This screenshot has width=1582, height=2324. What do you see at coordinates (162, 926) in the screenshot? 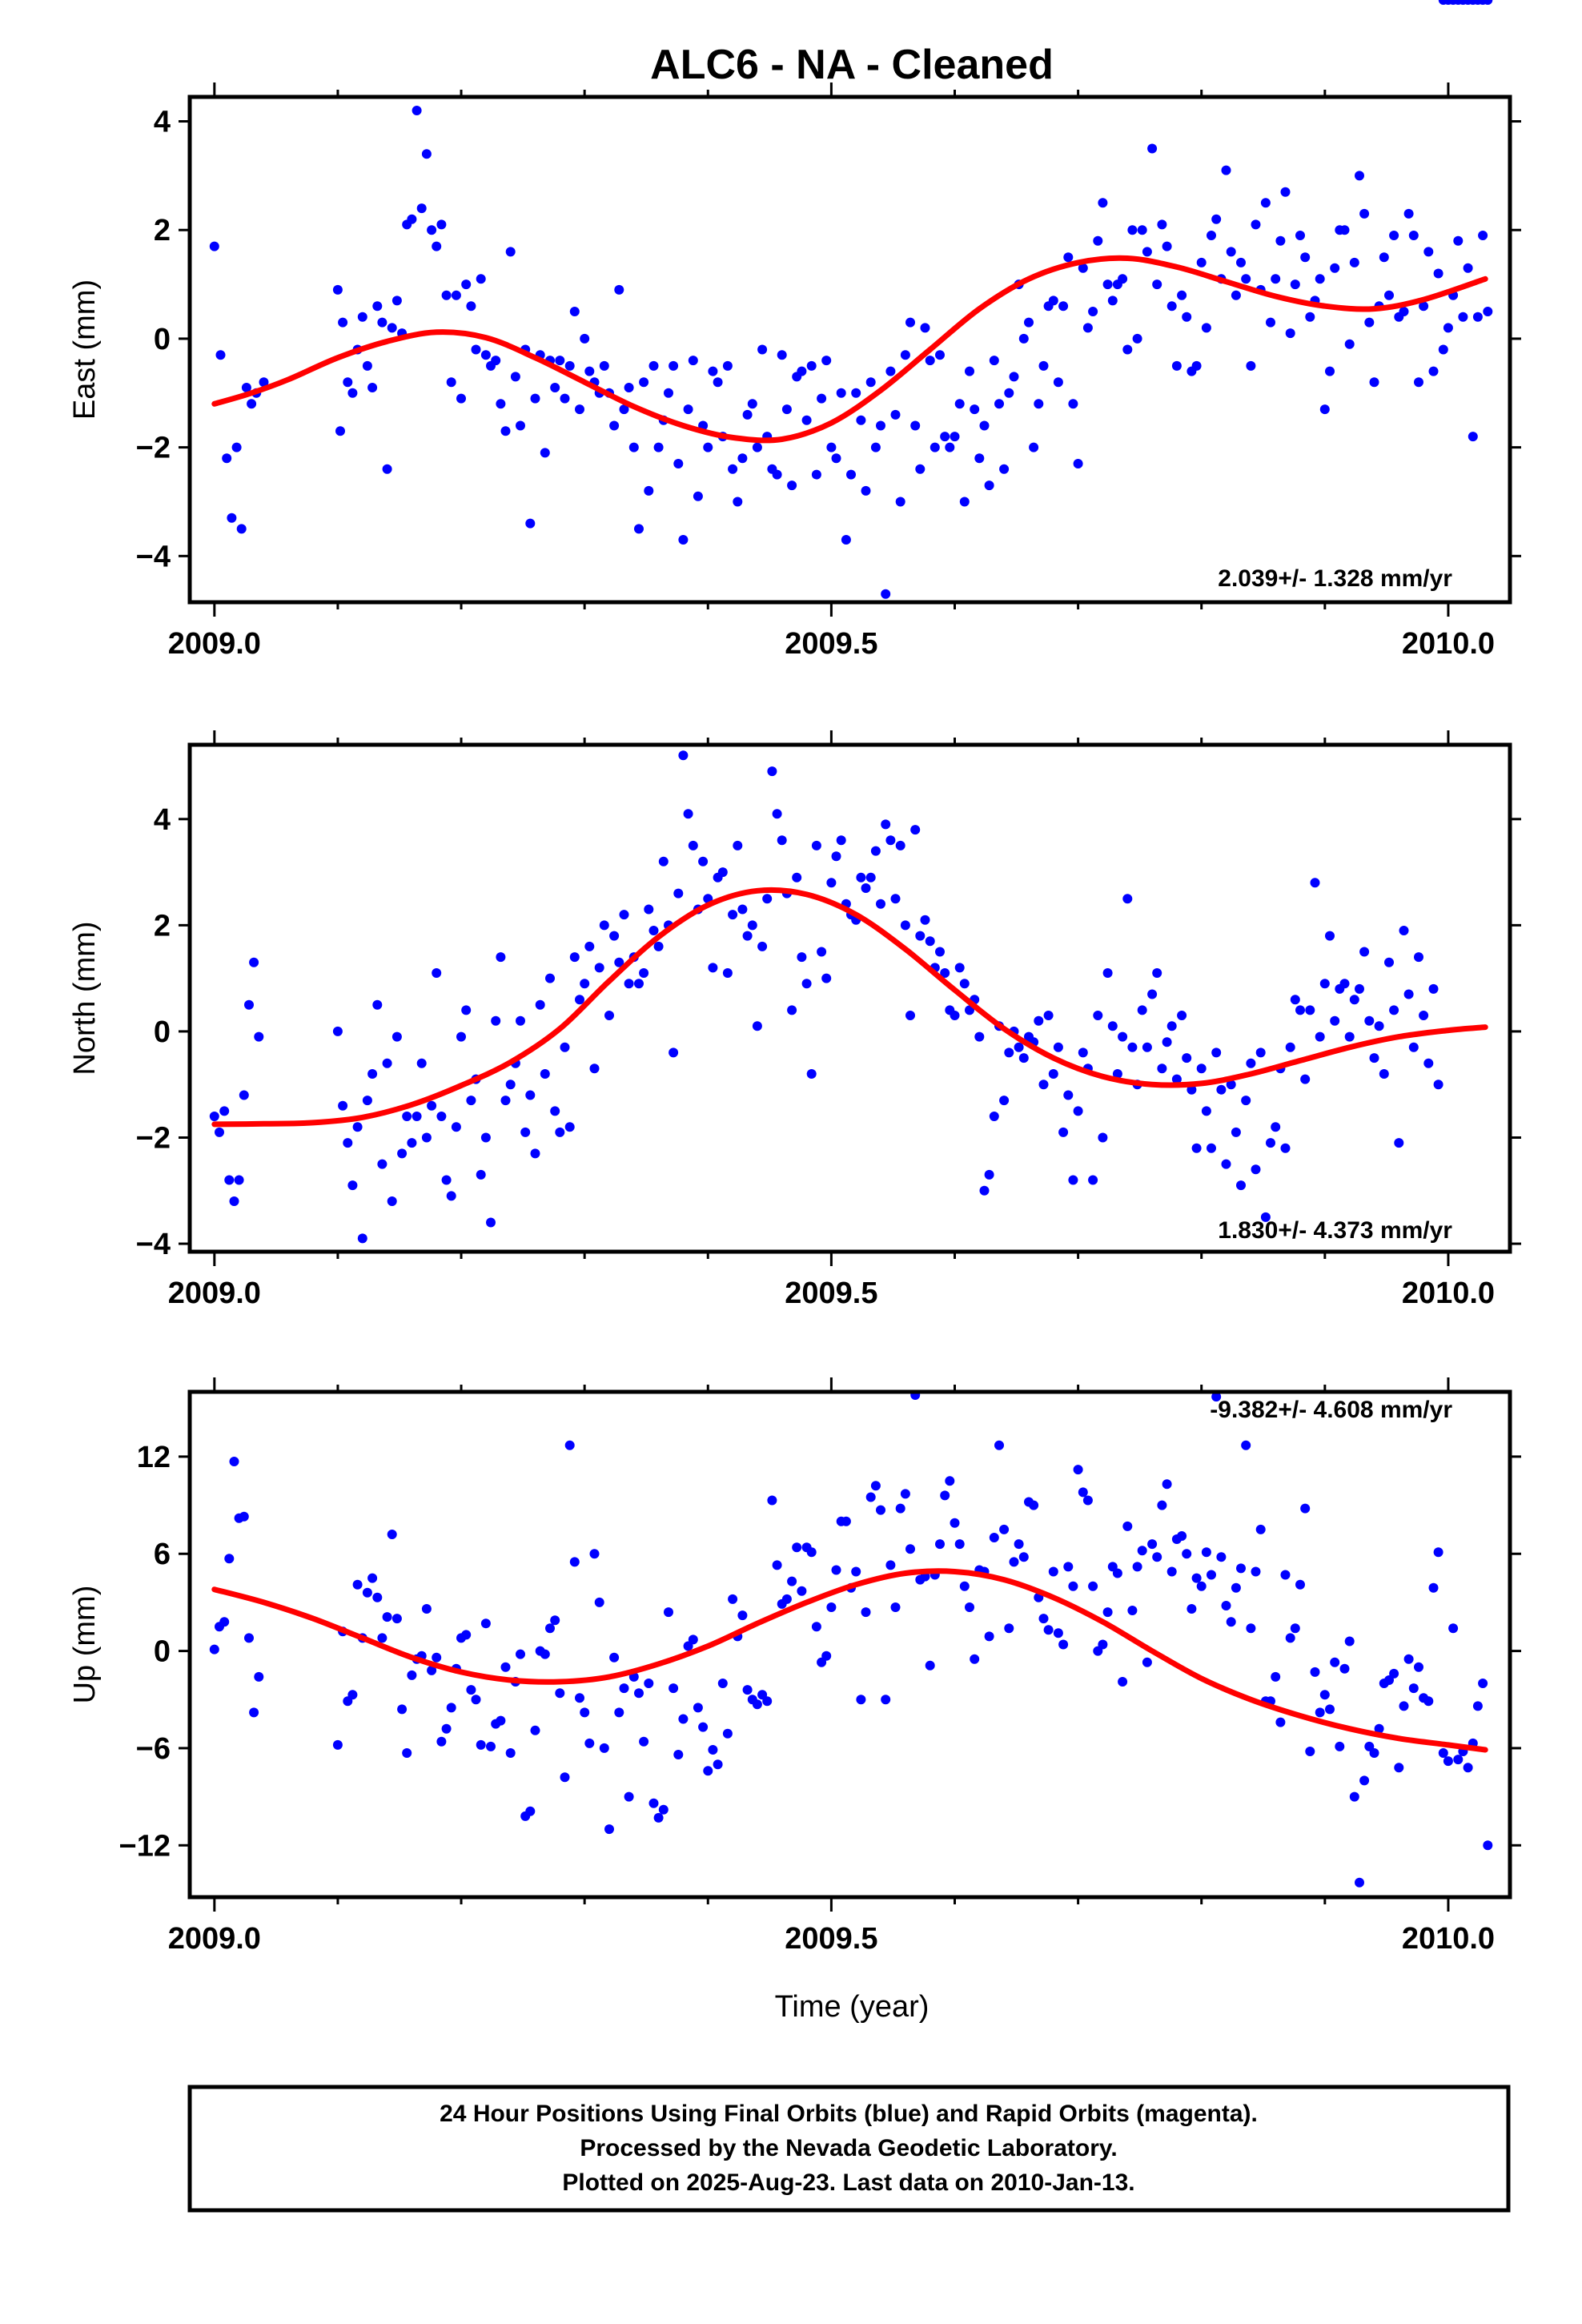
I see `y-tick-label: 2` at bounding box center [162, 926].